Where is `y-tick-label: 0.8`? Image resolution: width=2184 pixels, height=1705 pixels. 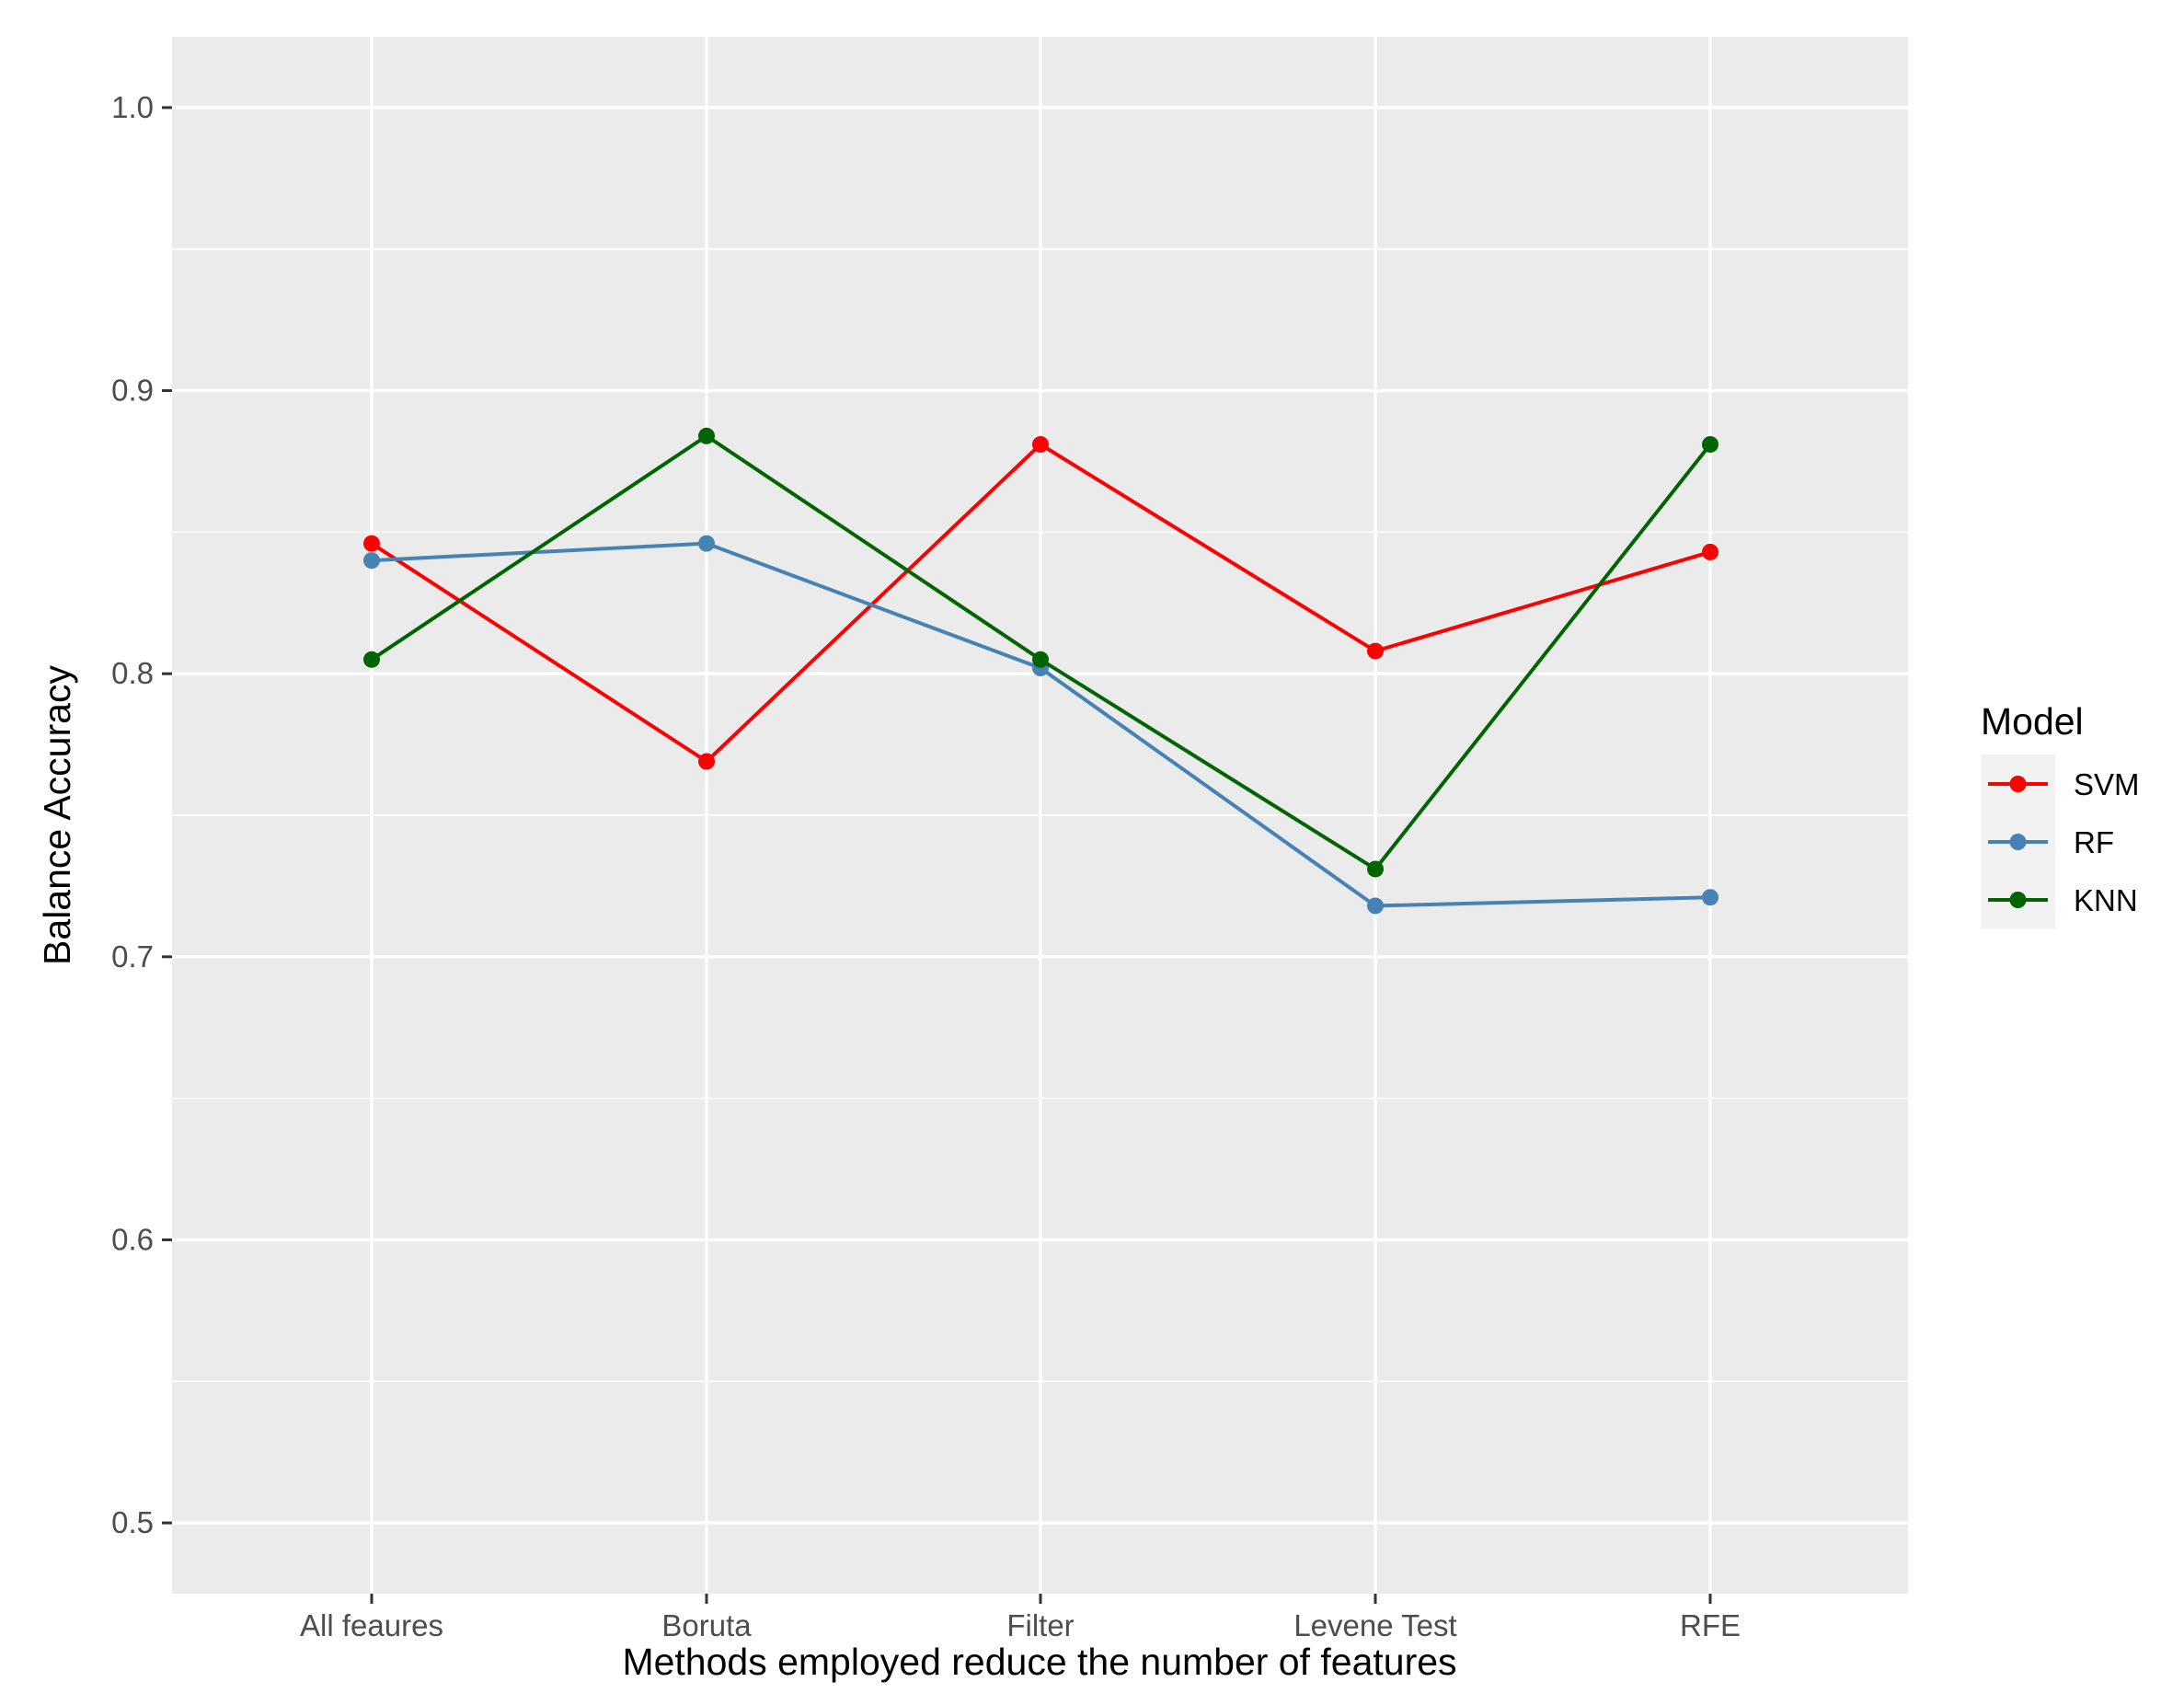 y-tick-label: 0.8 is located at coordinates (132, 673).